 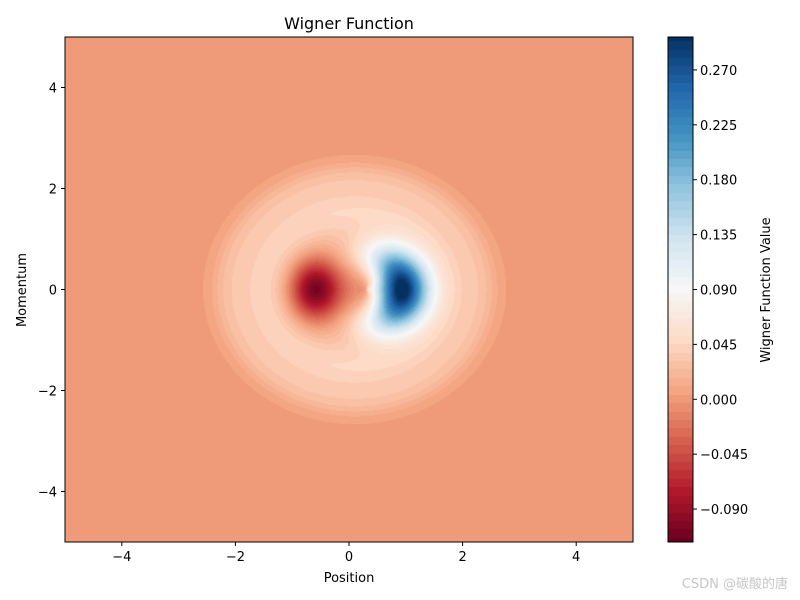 I want to click on colorbar-tick-label: 0.180, so click(x=718, y=181).